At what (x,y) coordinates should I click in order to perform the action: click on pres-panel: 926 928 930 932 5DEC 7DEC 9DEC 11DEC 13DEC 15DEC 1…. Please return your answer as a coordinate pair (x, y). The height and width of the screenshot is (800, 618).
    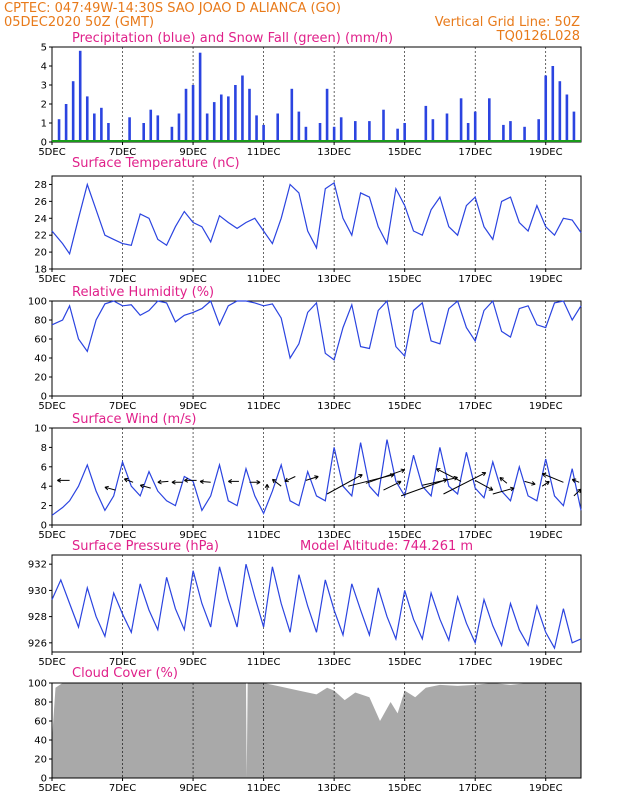
    Looking at the image, I should click on (305, 611).